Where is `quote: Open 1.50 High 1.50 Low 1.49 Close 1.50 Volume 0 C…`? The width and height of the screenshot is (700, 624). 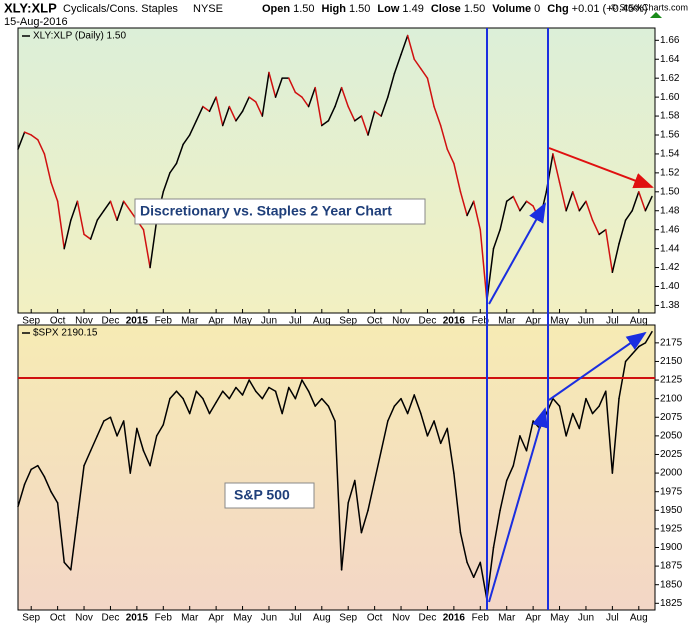 quote: Open 1.50 High 1.50 Low 1.49 Close 1.50 Volume 0 C… is located at coordinates (455, 9).